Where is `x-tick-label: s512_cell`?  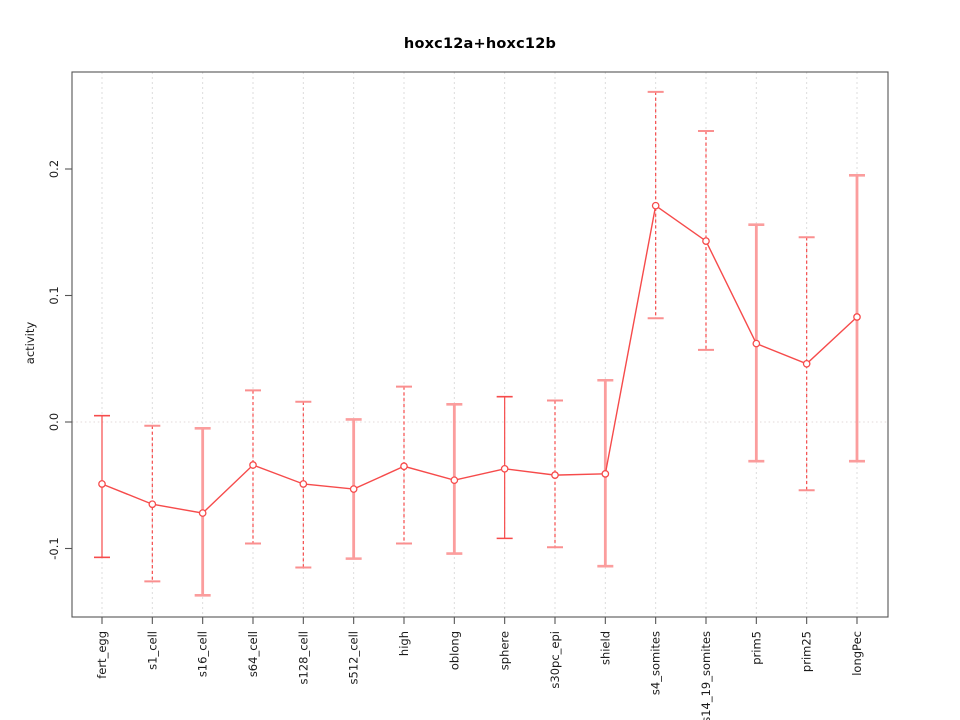
x-tick-label: s512_cell is located at coordinates (354, 657).